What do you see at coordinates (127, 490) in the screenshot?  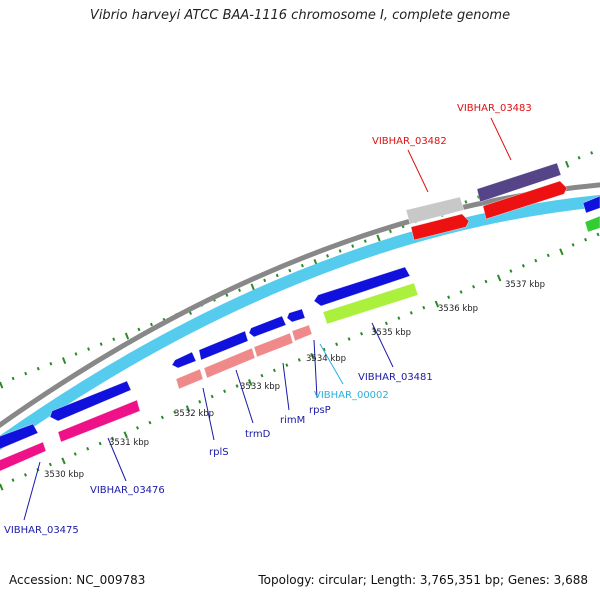 I see `gene-label-vibhar-03476: VIBHAR_03476` at bounding box center [127, 490].